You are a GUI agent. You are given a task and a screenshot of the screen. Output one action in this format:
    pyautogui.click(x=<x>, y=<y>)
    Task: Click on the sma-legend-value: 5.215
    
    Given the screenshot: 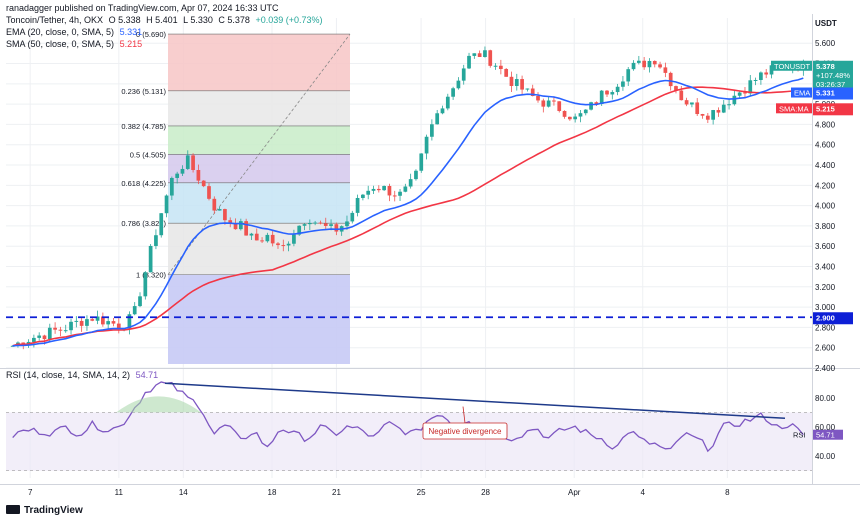 What is the action you would take?
    pyautogui.click(x=131, y=44)
    